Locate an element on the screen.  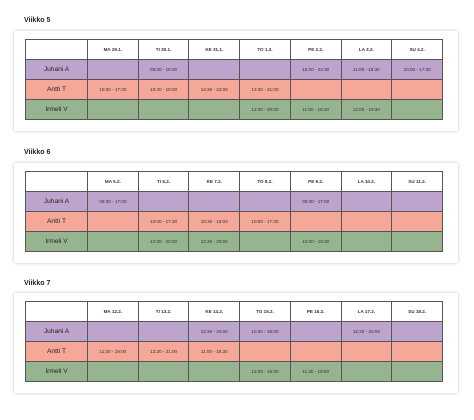
day-header: PE 2.2. is located at coordinates (315, 49).